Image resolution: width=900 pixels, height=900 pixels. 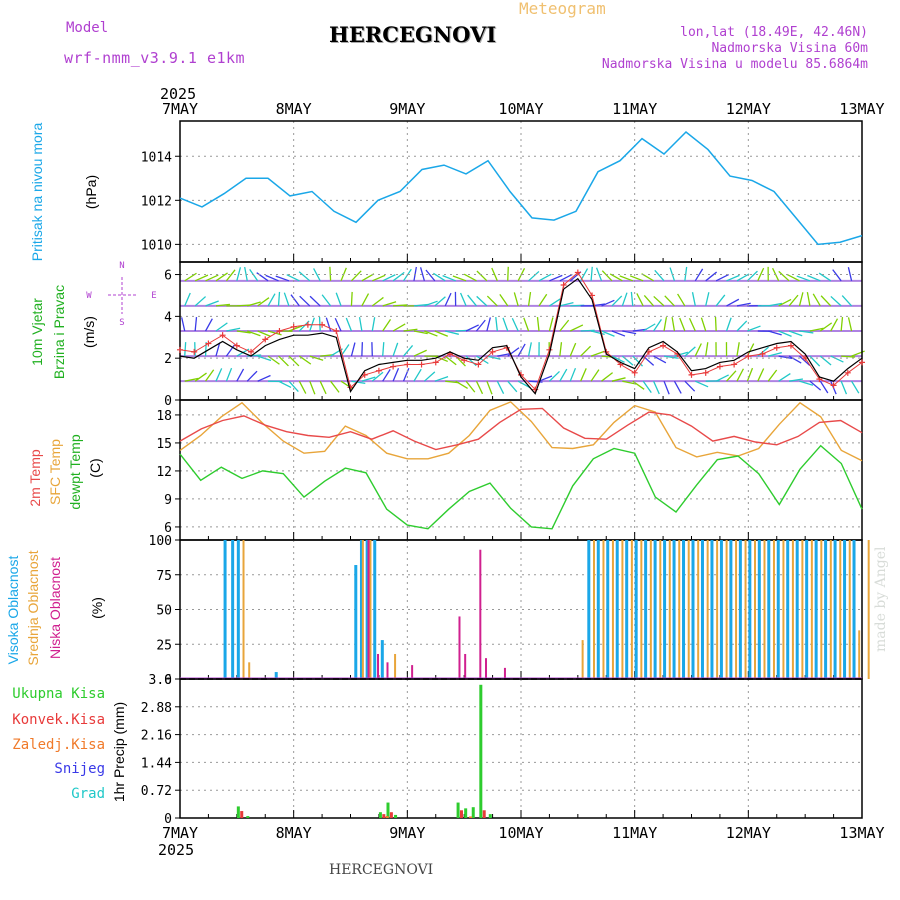 What do you see at coordinates (156, 201) in the screenshot?
I see `y-tick-label: 1012` at bounding box center [156, 201].